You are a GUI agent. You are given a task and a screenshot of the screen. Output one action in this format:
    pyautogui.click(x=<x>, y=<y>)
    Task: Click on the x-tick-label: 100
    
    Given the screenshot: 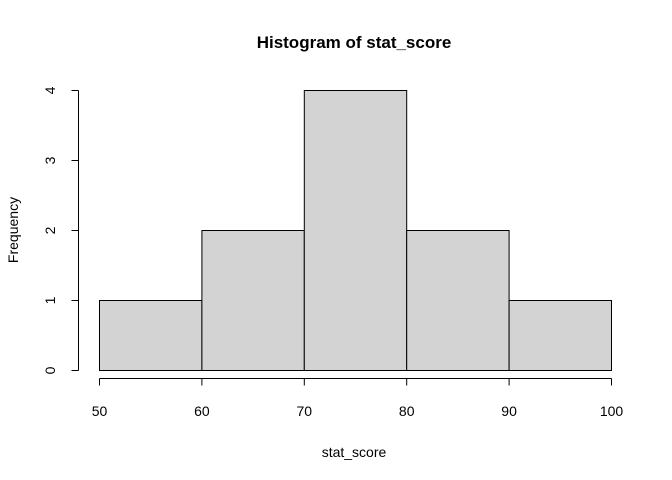 What is the action you would take?
    pyautogui.click(x=612, y=411)
    